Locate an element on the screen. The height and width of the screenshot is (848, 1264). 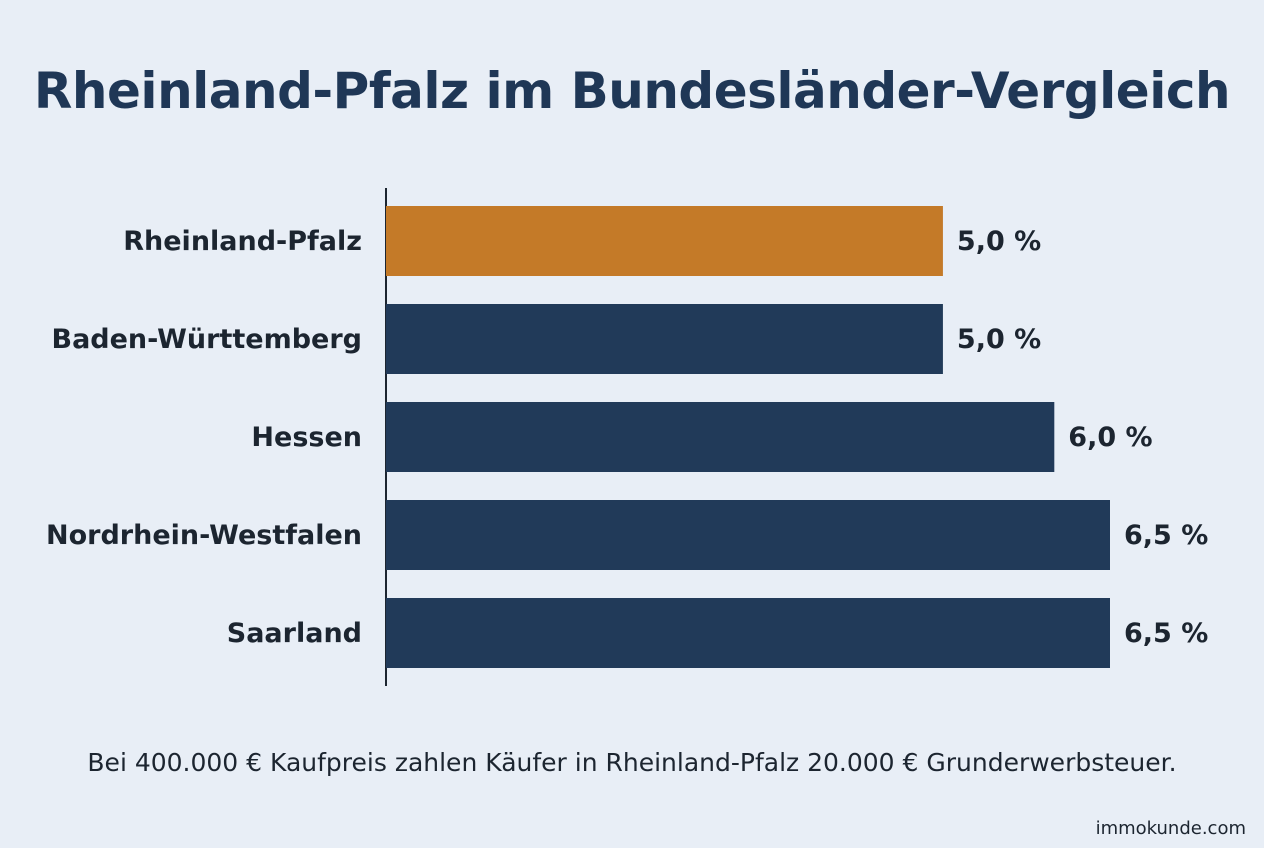
value-label: 6,0 % is located at coordinates (1110, 437).